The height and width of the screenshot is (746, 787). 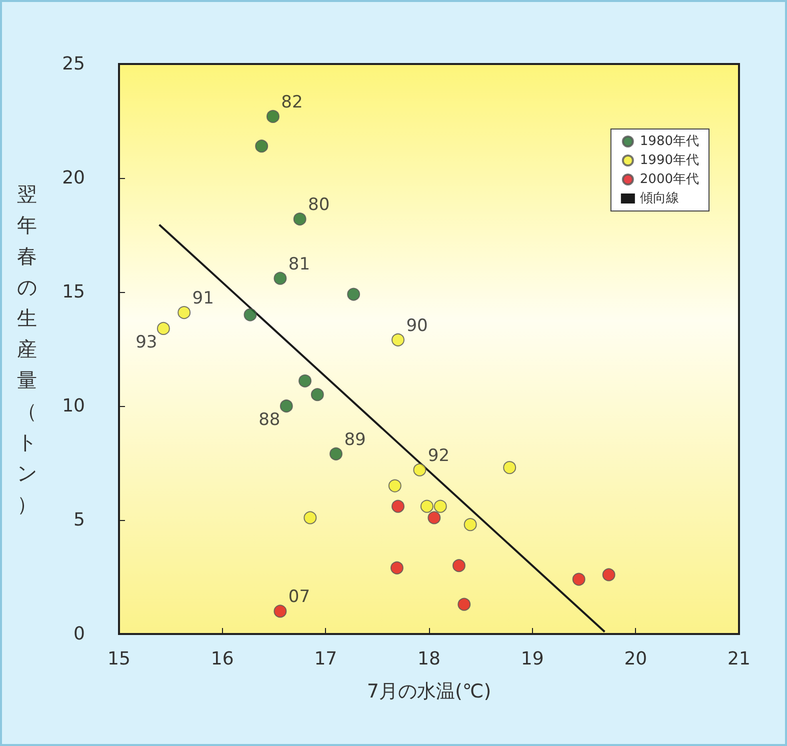 What do you see at coordinates (79, 634) in the screenshot?
I see `y-tick-label: 0` at bounding box center [79, 634].